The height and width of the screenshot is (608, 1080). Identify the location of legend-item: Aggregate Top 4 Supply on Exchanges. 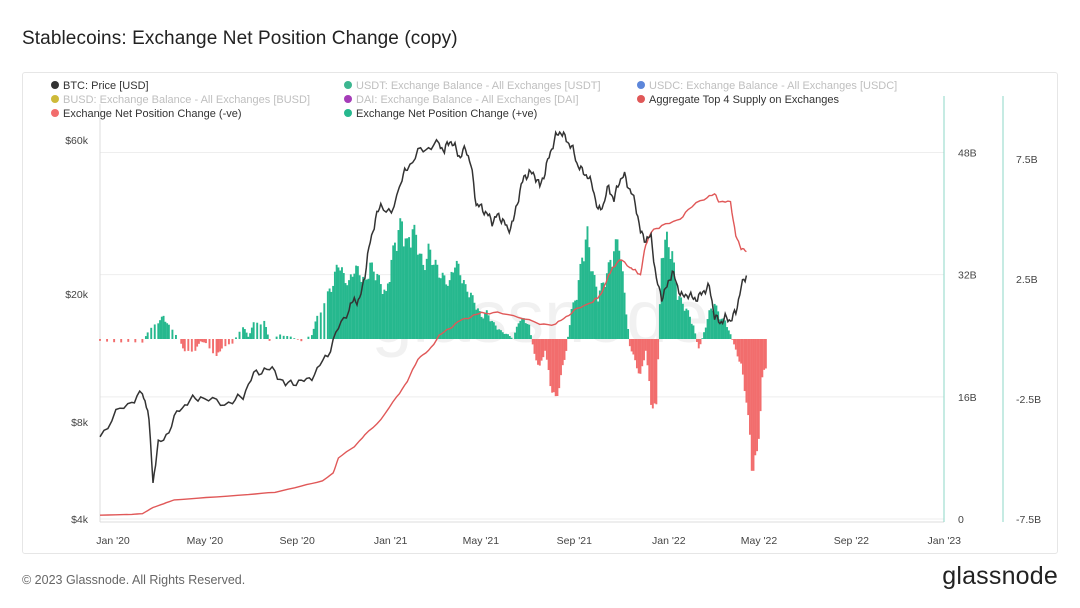
(738, 100).